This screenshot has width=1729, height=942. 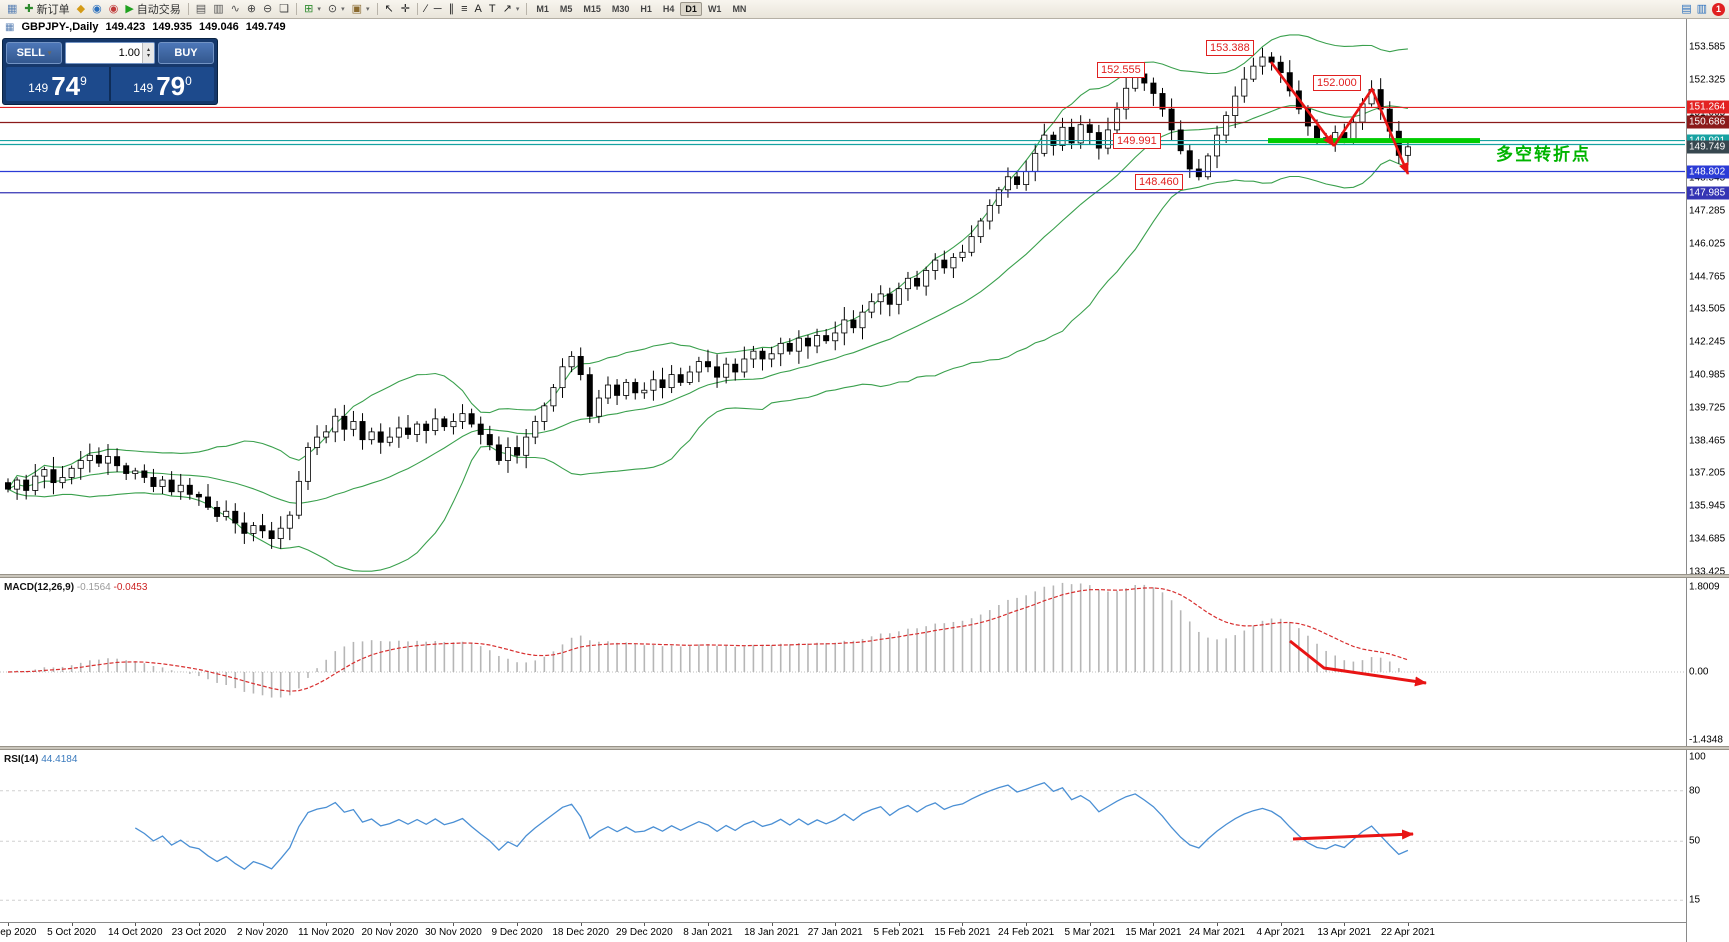 I want to click on price-annotation: 153.388, so click(x=1230, y=48).